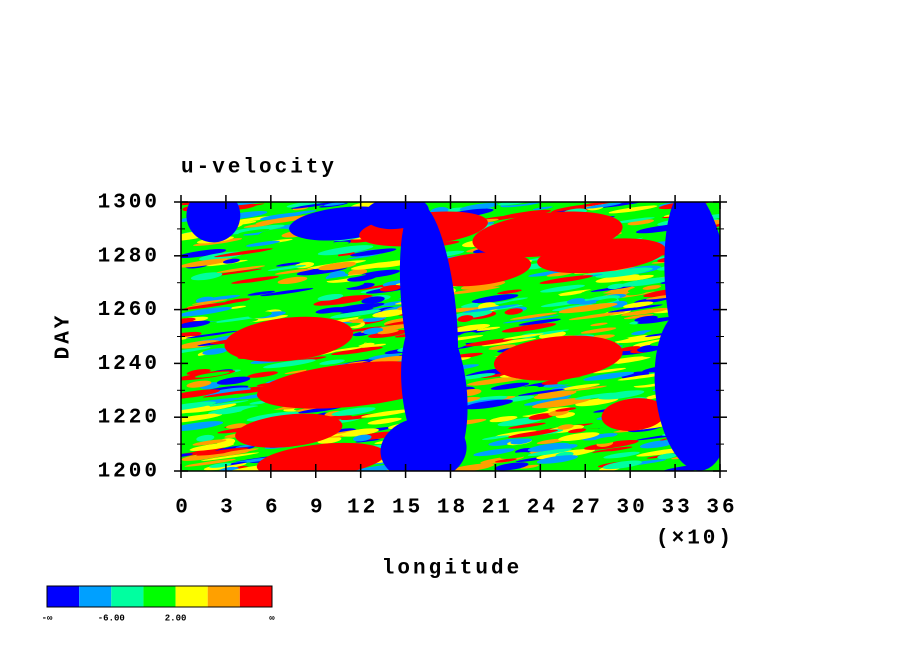  I want to click on x-axis-label: longitude, so click(452, 569).